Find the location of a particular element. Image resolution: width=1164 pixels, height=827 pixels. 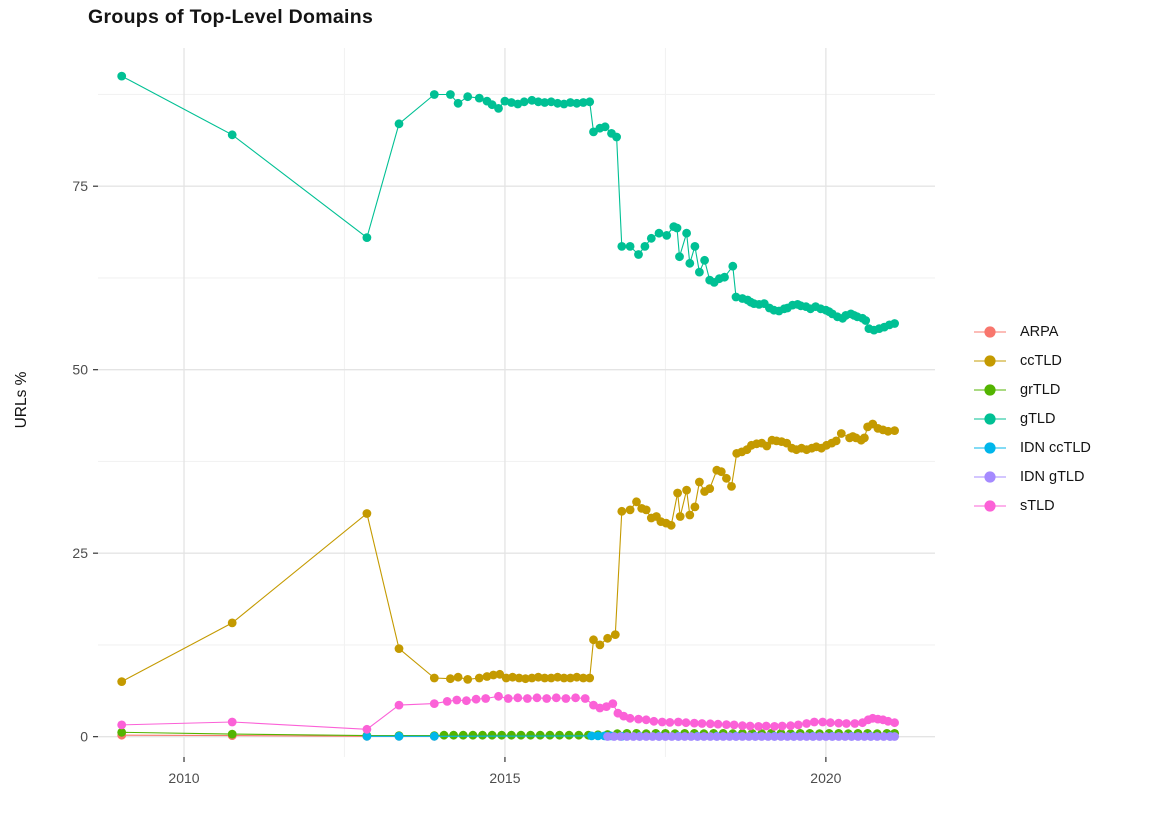

legend-item-cctld: ccTLD is located at coordinates (1031, 360).